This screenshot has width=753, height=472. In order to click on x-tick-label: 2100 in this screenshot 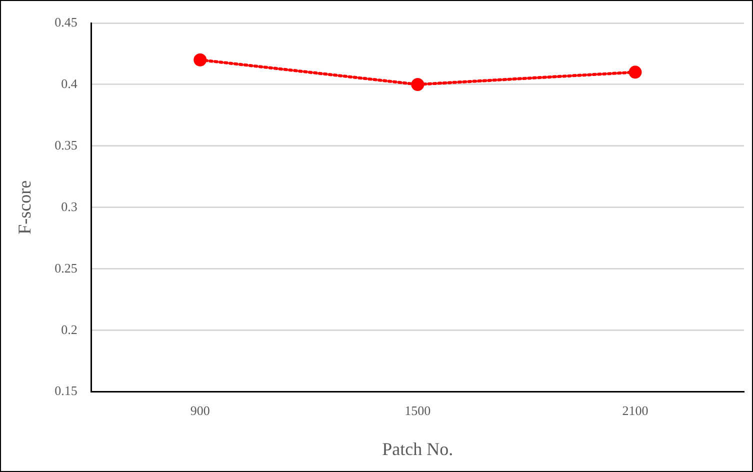, I will do `click(635, 410)`.